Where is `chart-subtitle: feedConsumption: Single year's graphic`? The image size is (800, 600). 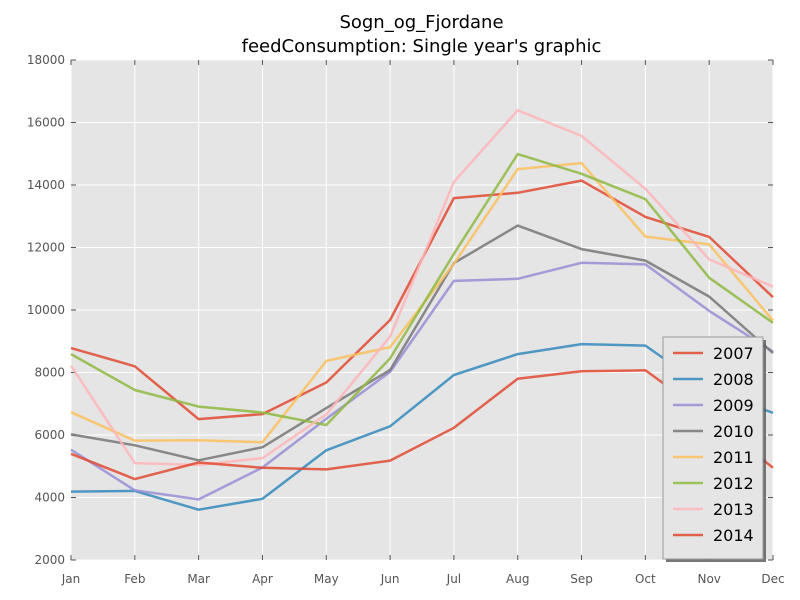 chart-subtitle: feedConsumption: Single year's graphic is located at coordinates (421, 46).